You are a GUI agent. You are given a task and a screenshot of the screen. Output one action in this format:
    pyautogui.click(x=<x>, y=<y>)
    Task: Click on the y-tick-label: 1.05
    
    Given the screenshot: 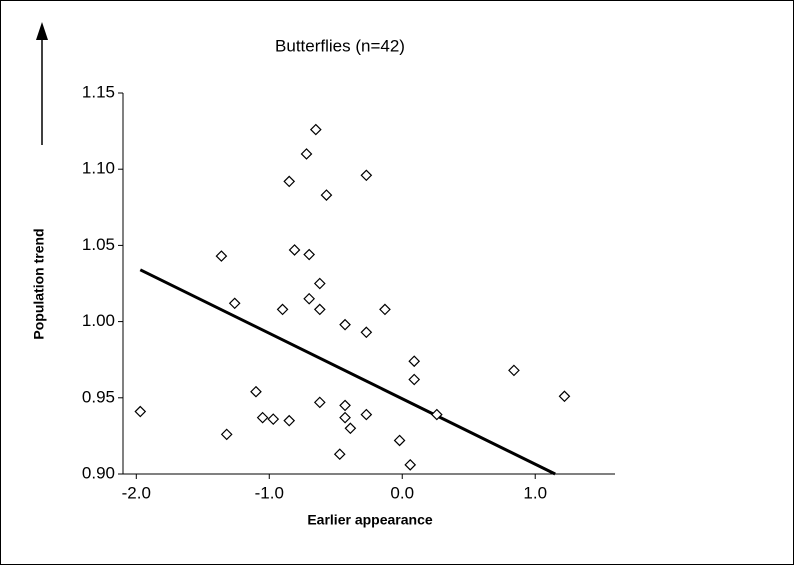 What is the action you would take?
    pyautogui.click(x=98, y=244)
    